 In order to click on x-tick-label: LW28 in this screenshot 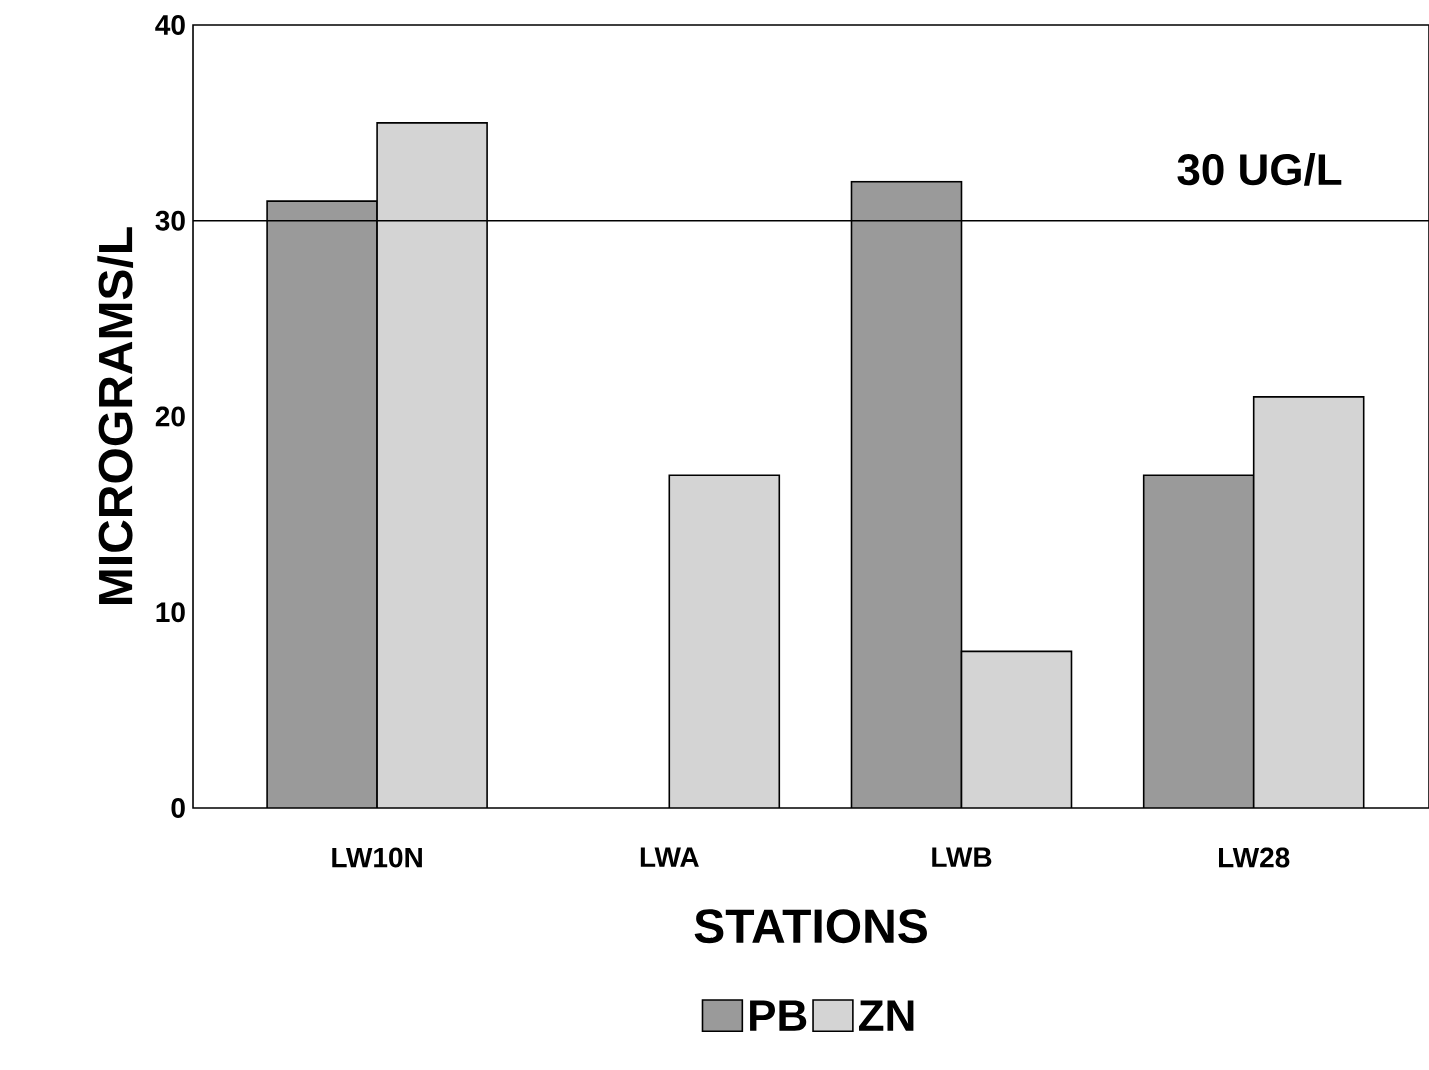, I will do `click(1254, 857)`.